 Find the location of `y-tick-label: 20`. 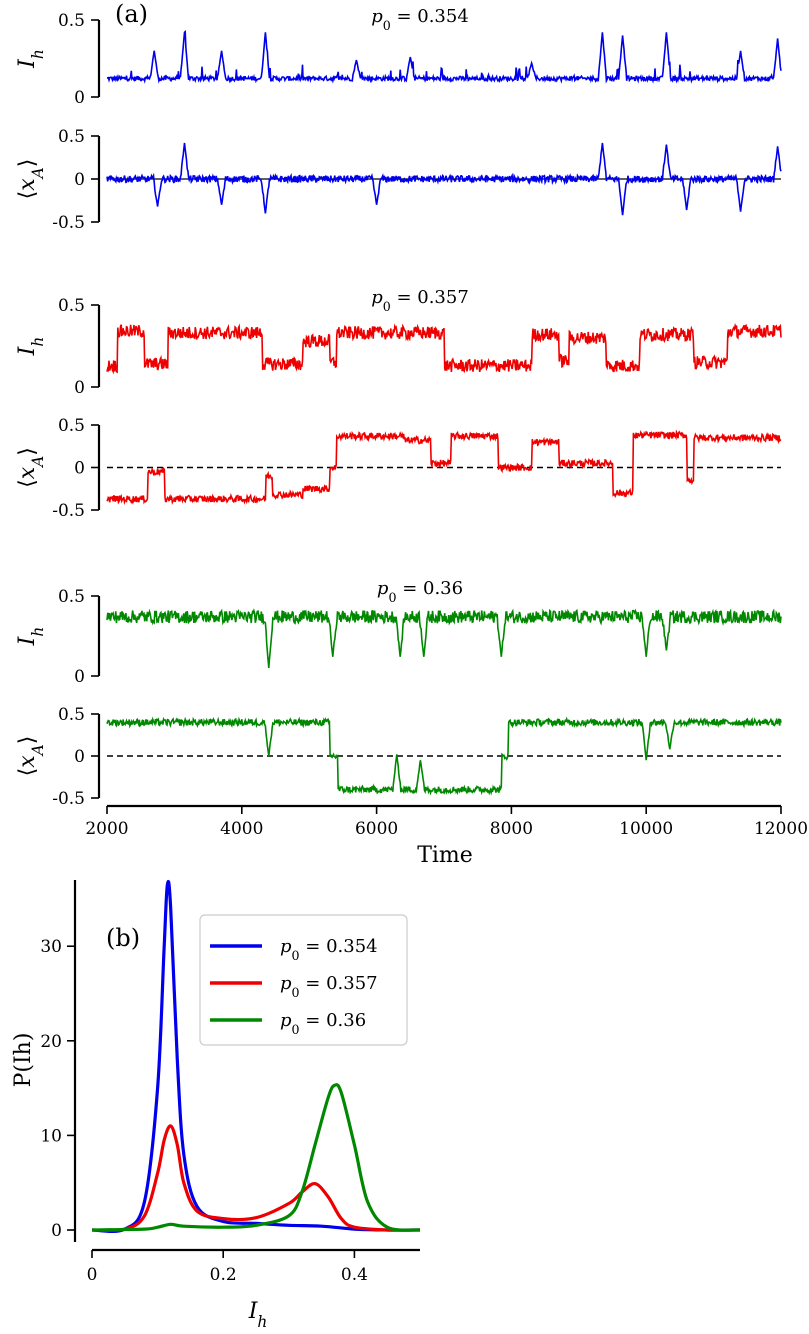

y-tick-label: 20 is located at coordinates (51, 1042).